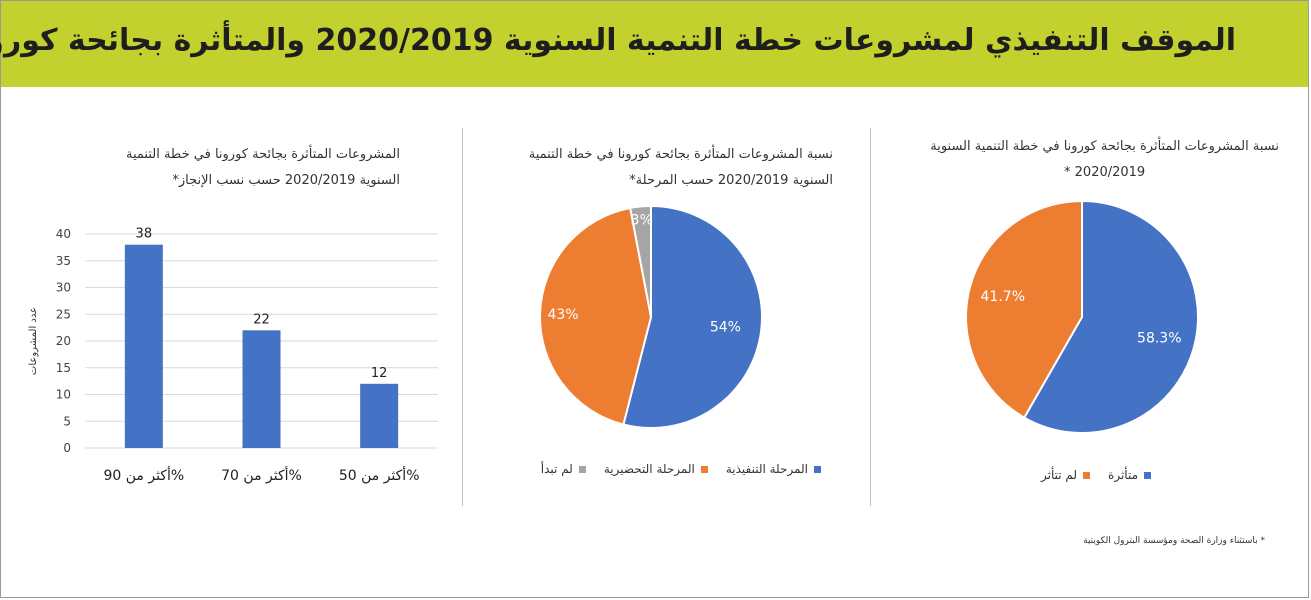 The image size is (1311, 600). Describe the element at coordinates (725, 327) in the screenshot. I see `pie-slice-label: 54%` at that location.